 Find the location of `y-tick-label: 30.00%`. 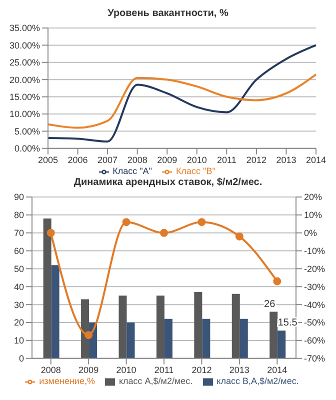

y-tick-label: 30.00% is located at coordinates (24, 45).